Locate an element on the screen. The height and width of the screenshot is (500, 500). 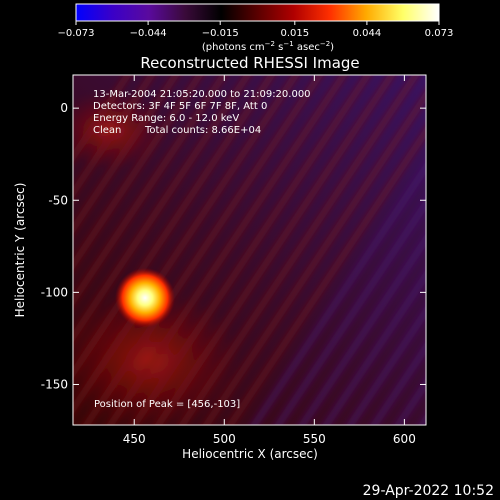
colorbar-strip is located at coordinates (257, 12).